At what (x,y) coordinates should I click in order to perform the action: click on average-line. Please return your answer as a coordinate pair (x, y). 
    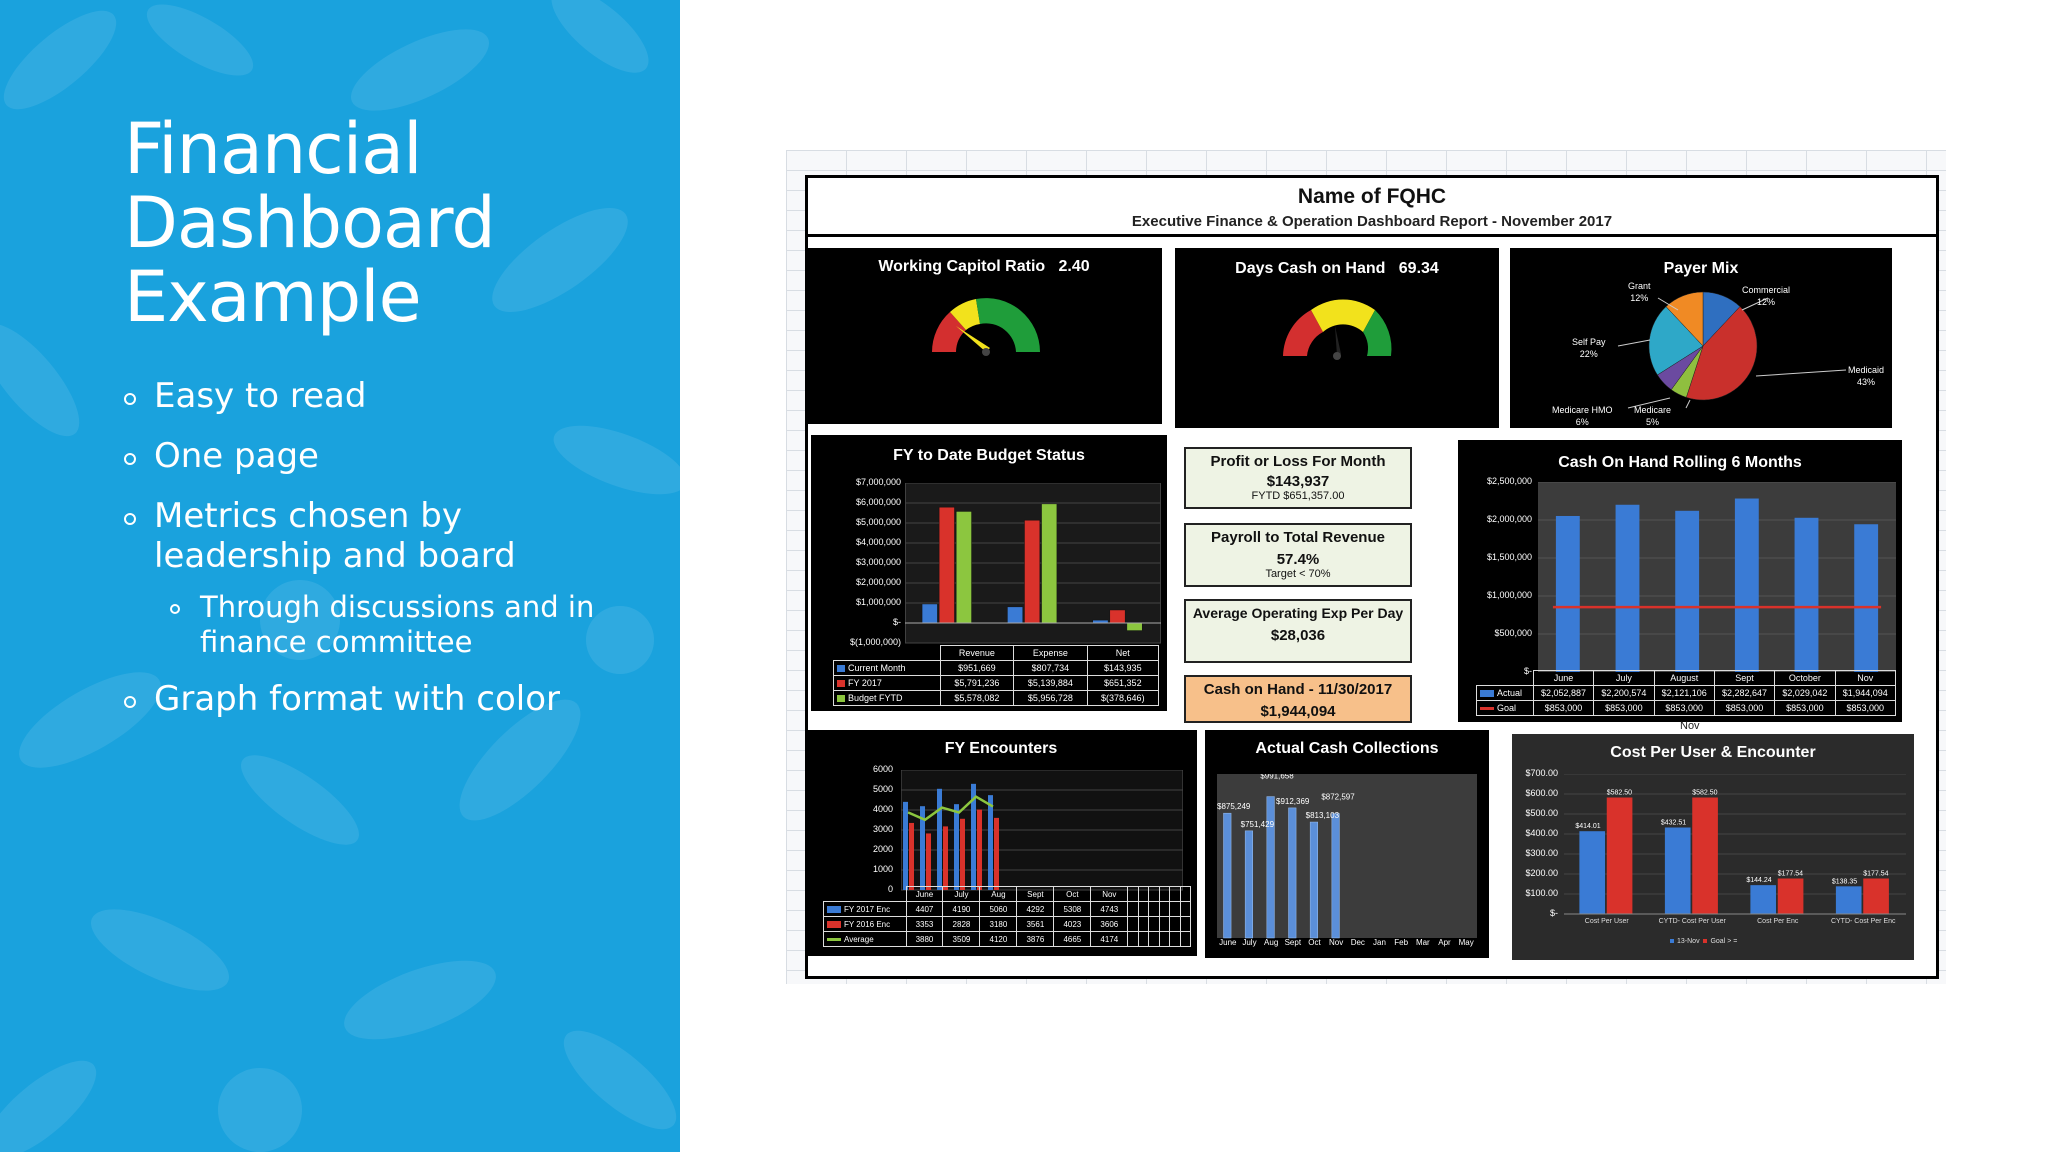
    Looking at the image, I should click on (950, 808).